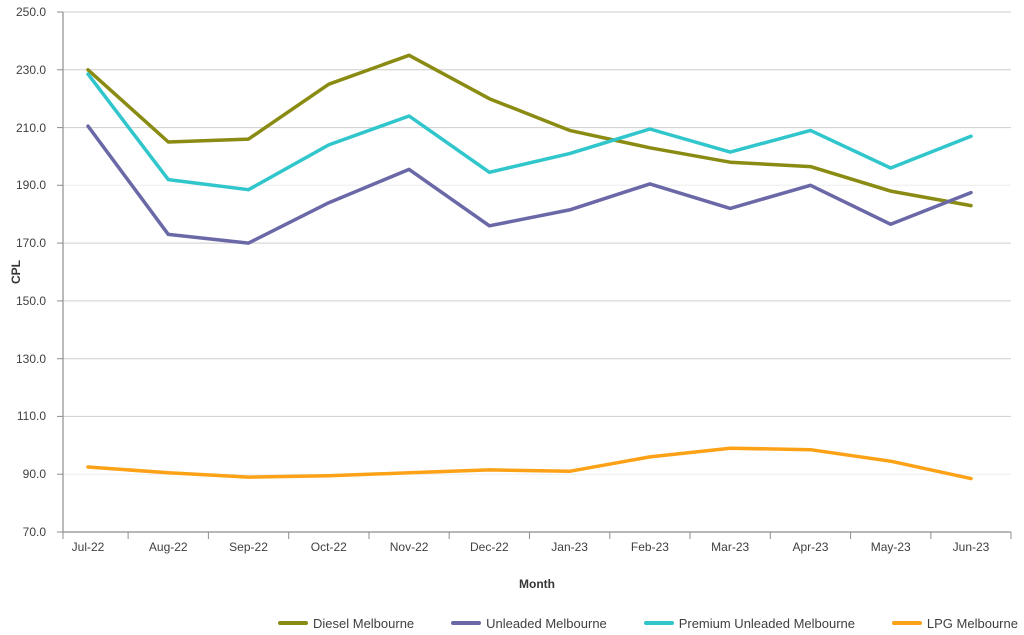 The height and width of the screenshot is (635, 1024). Describe the element at coordinates (529, 463) in the screenshot. I see `series-line-lpg-melbourne` at that location.